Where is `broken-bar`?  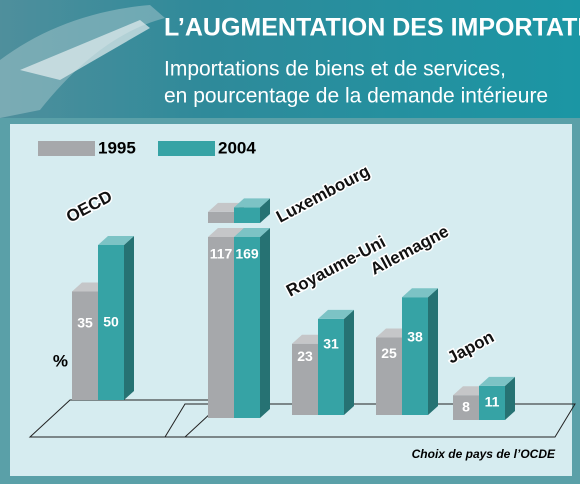 broken-bar is located at coordinates (252, 308).